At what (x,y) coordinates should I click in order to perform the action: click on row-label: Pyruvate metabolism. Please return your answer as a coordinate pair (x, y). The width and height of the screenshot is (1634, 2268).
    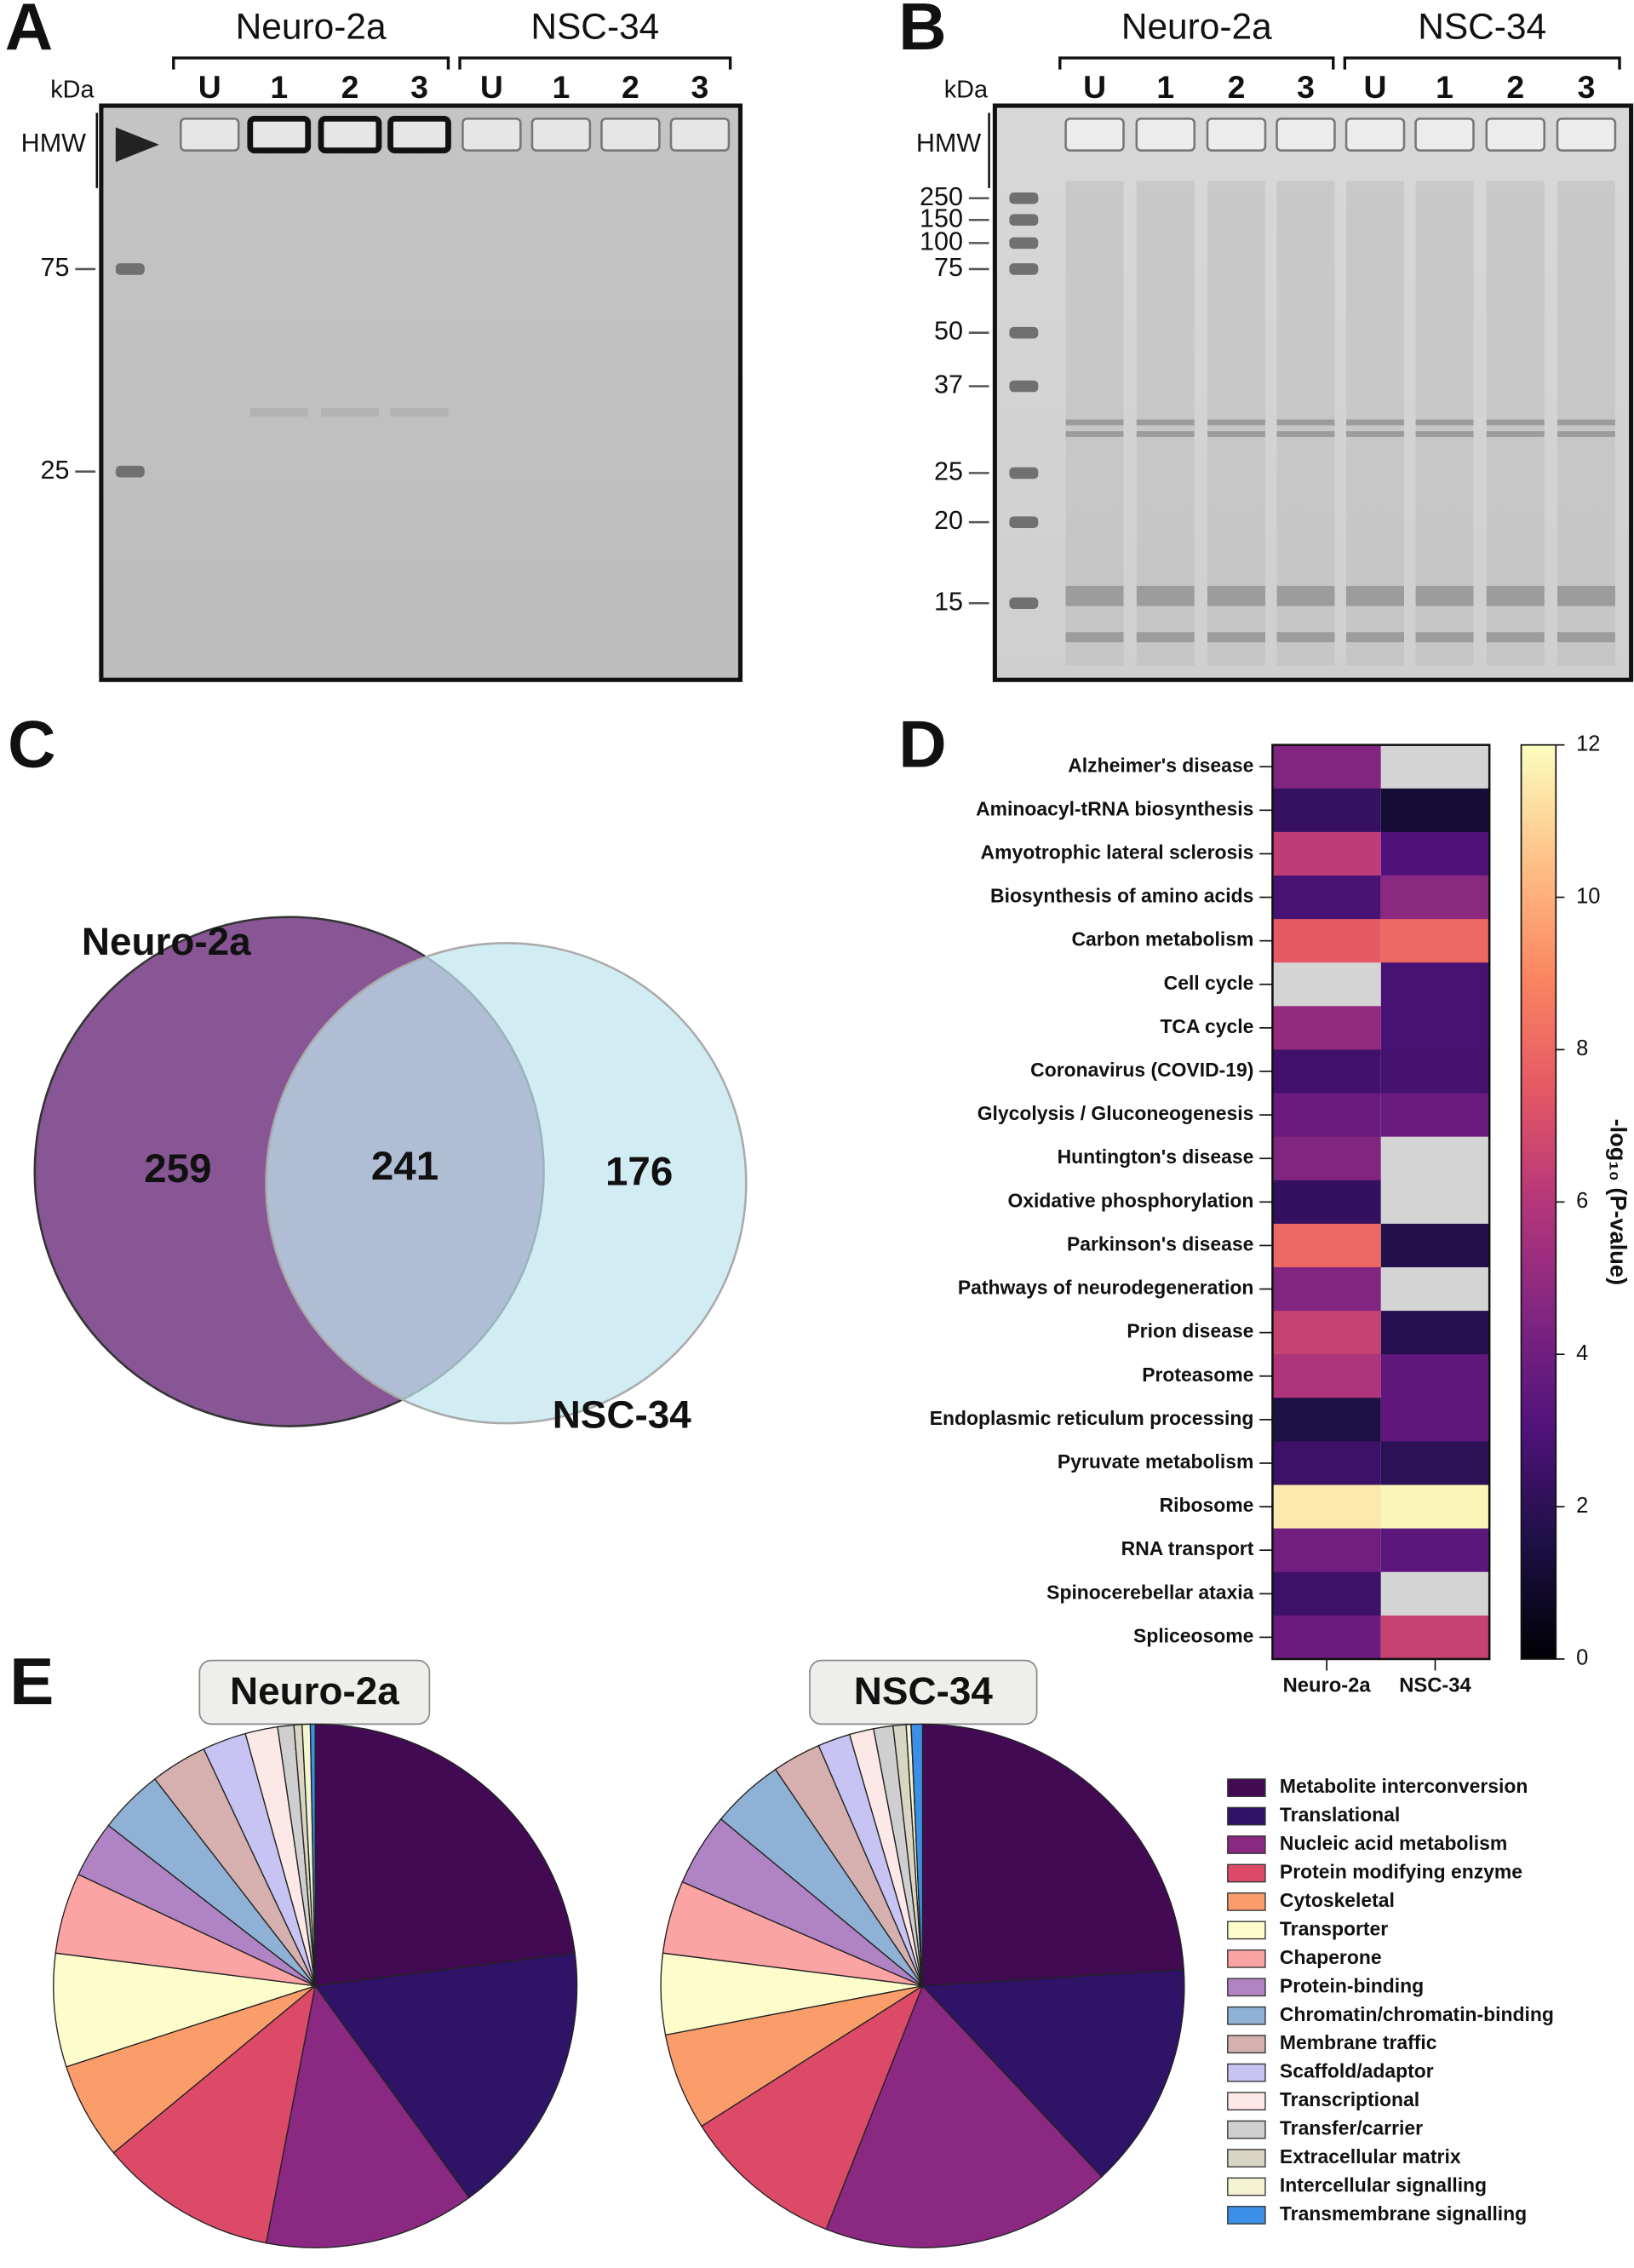
    Looking at the image, I should click on (1155, 1461).